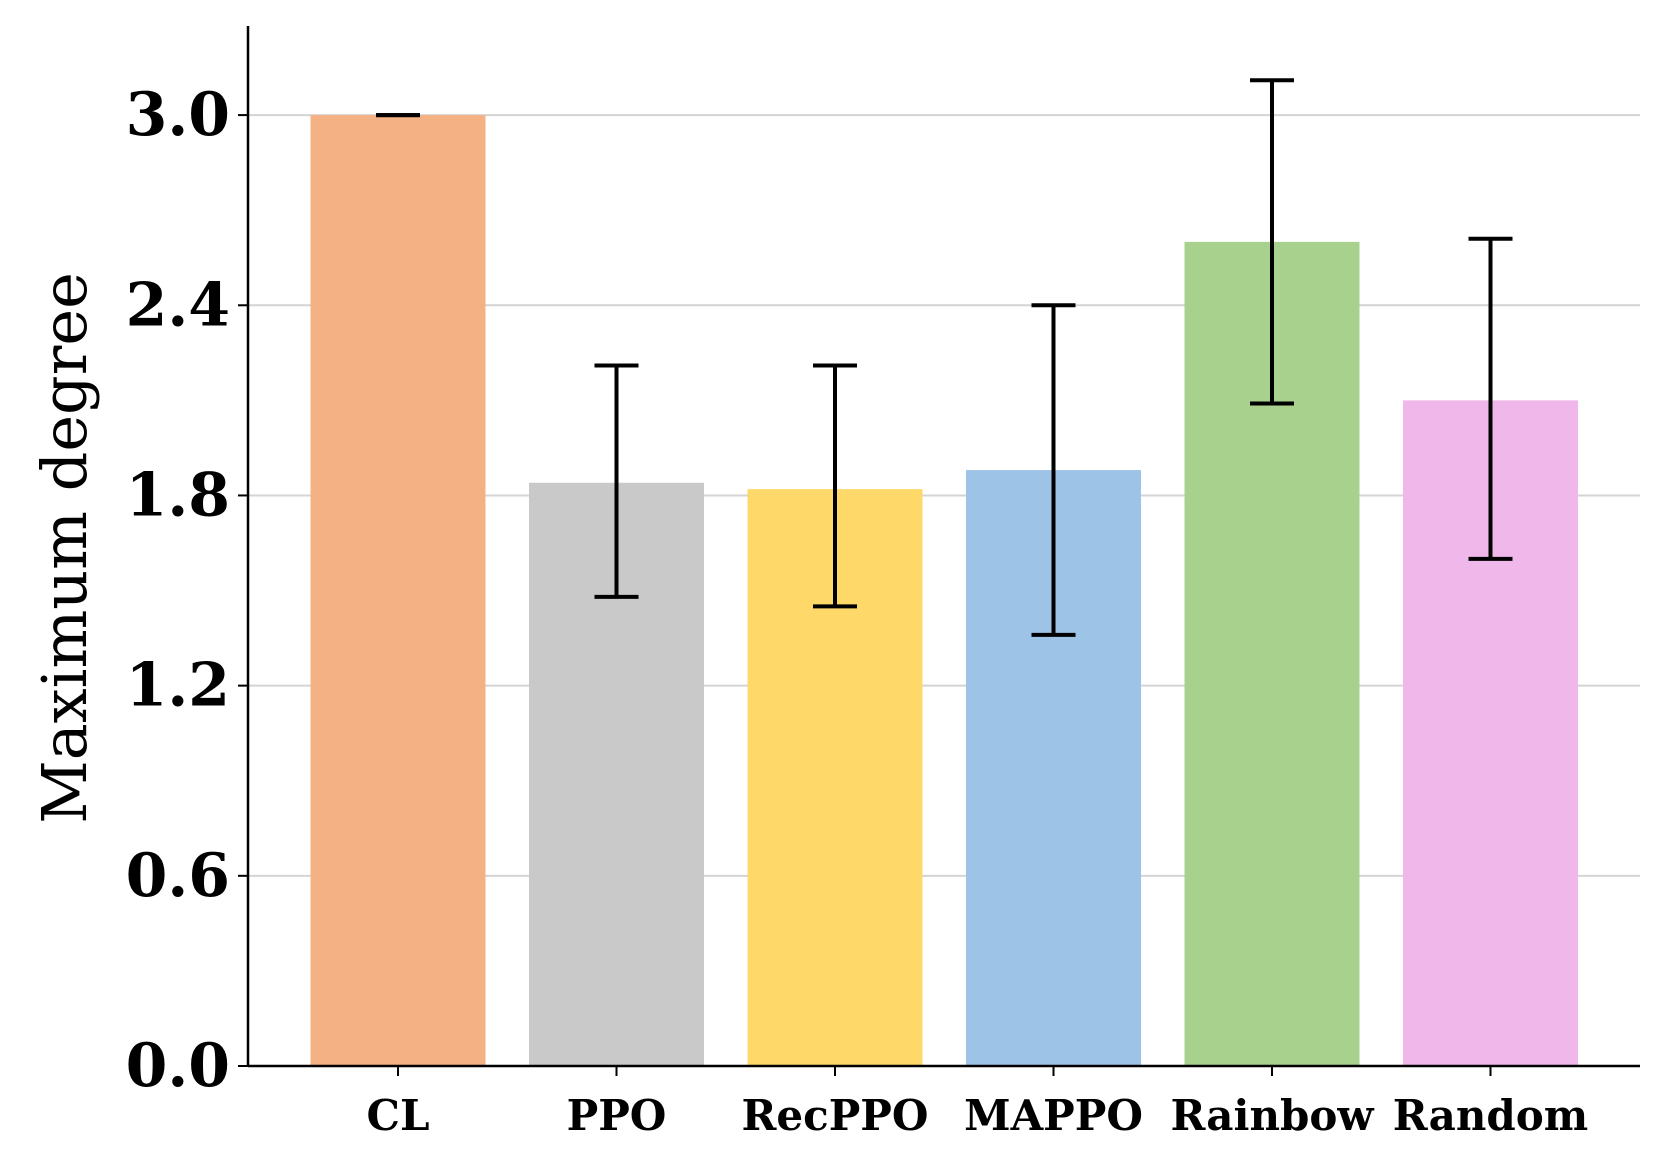  Describe the element at coordinates (398, 590) in the screenshot. I see `bar-cl` at that location.